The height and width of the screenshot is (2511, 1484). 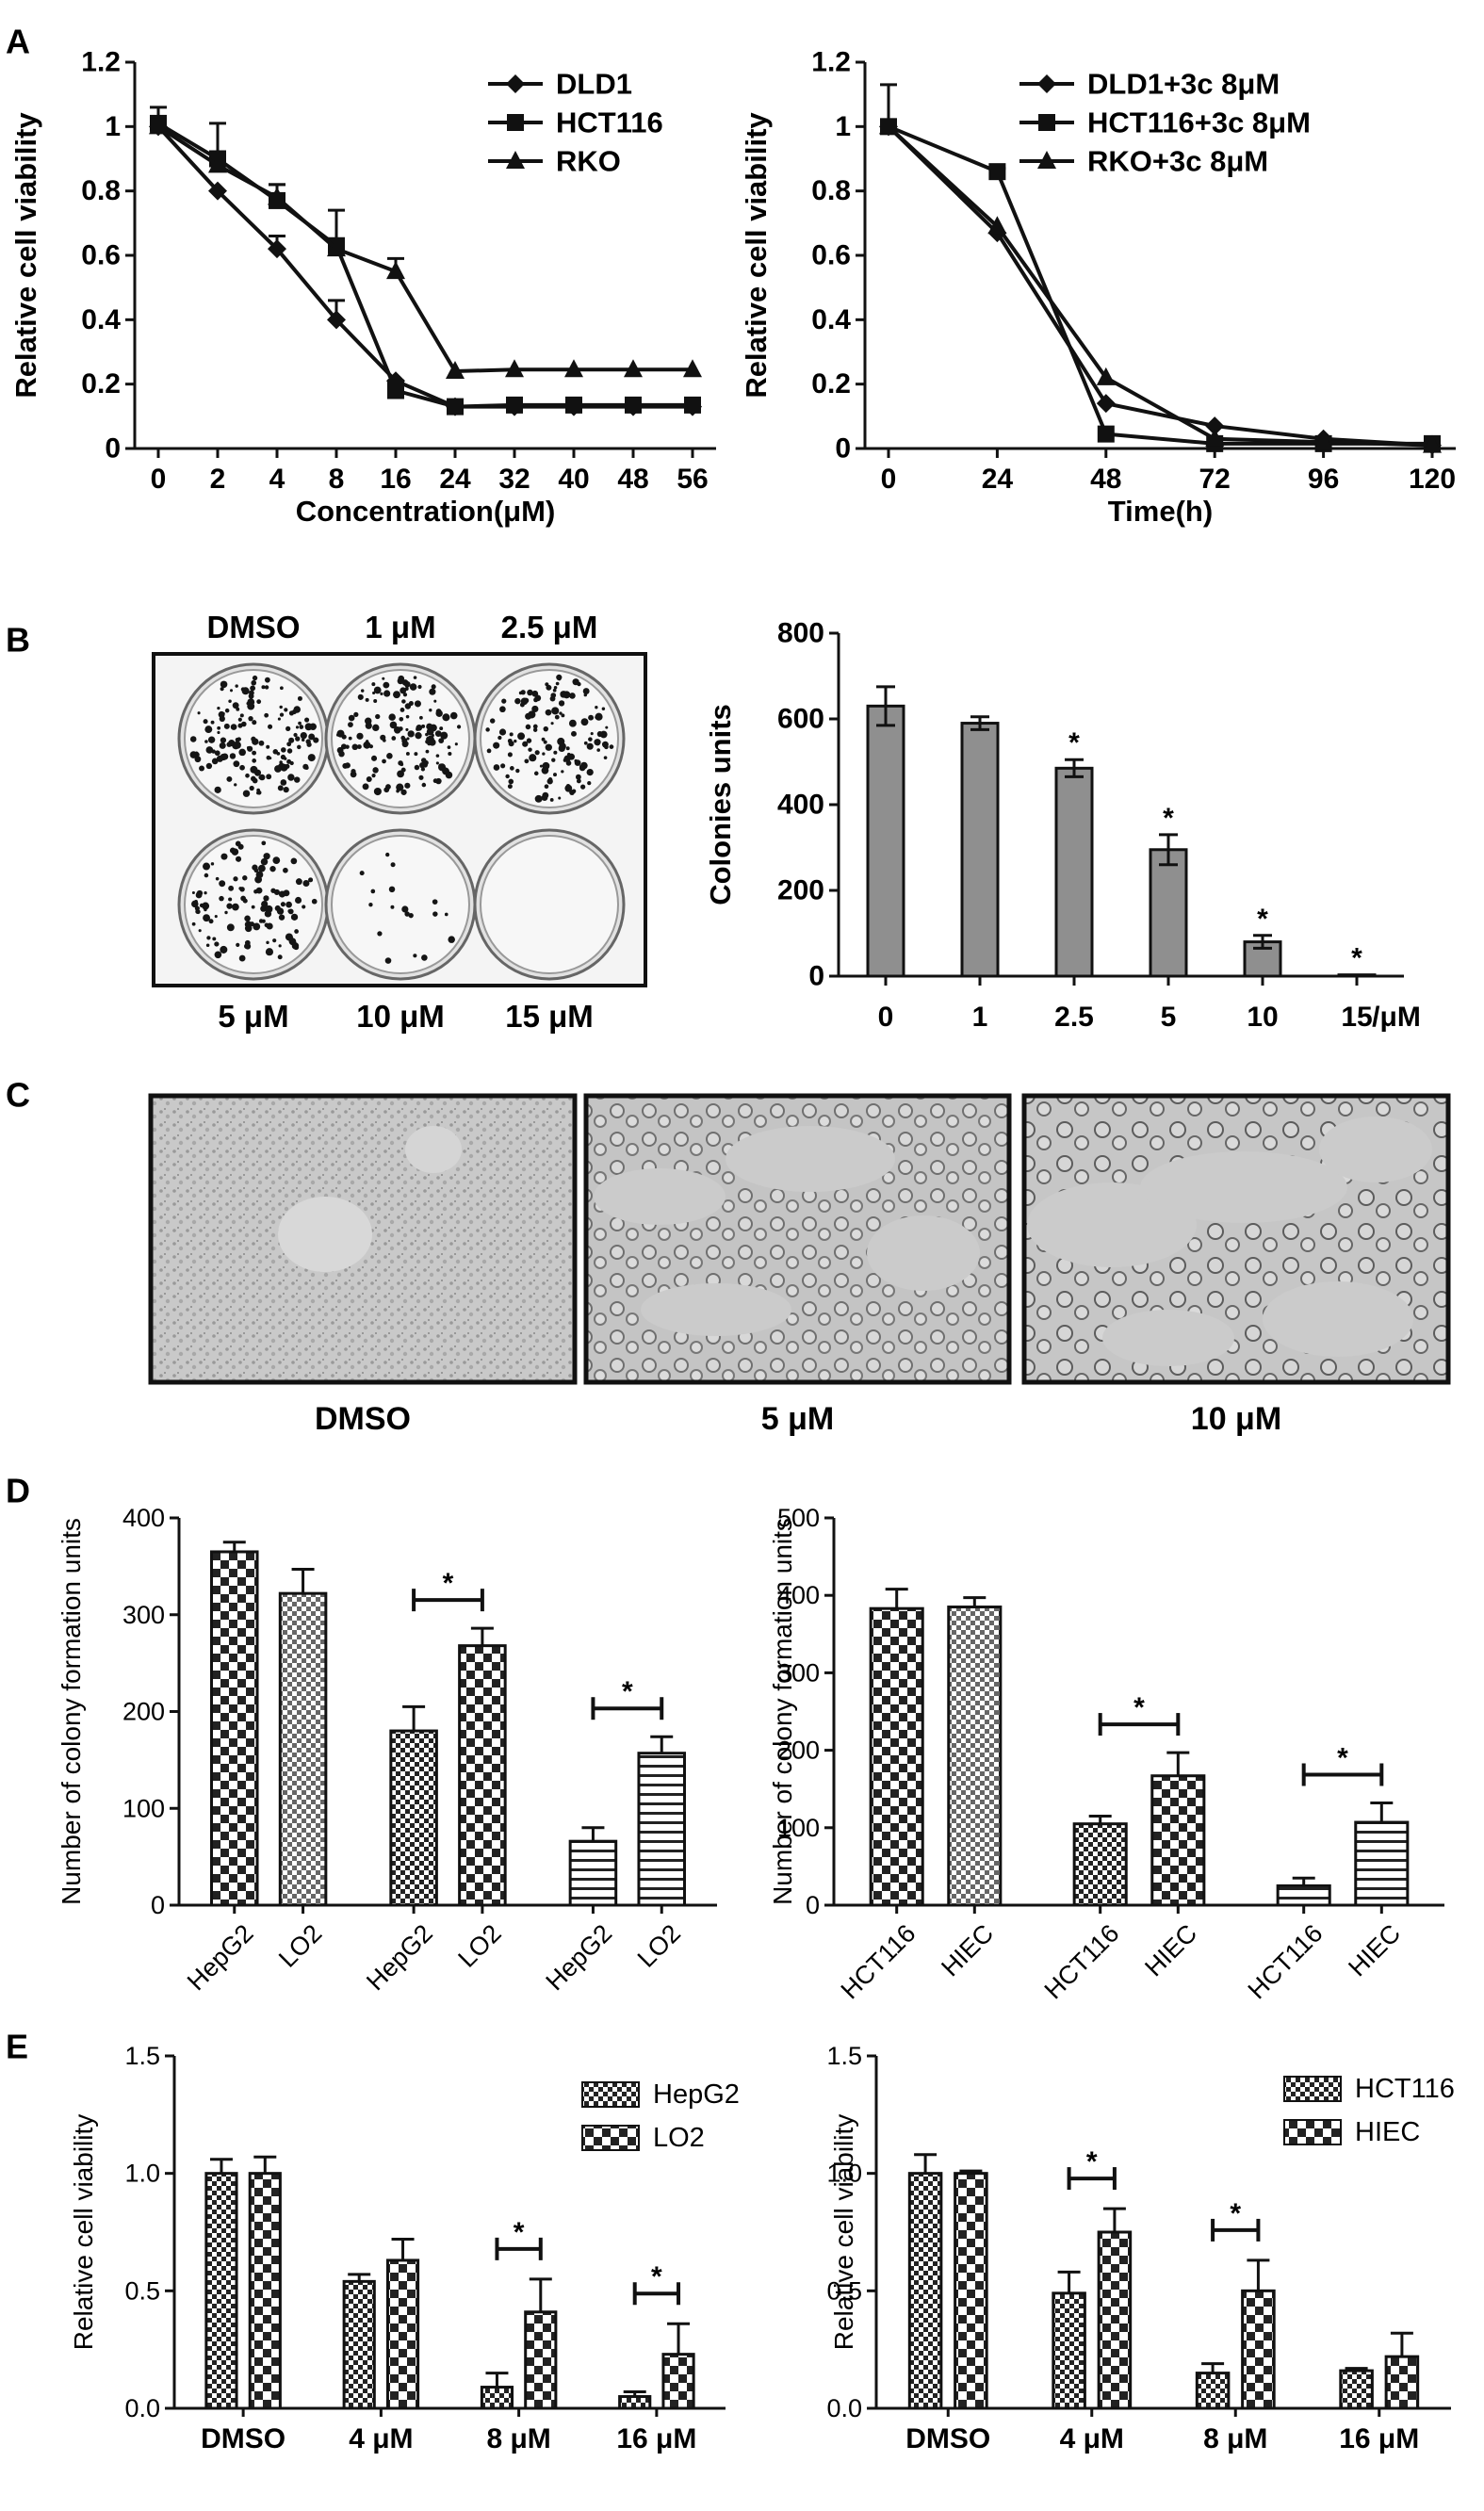 I want to click on well-inner, so click(x=400, y=738).